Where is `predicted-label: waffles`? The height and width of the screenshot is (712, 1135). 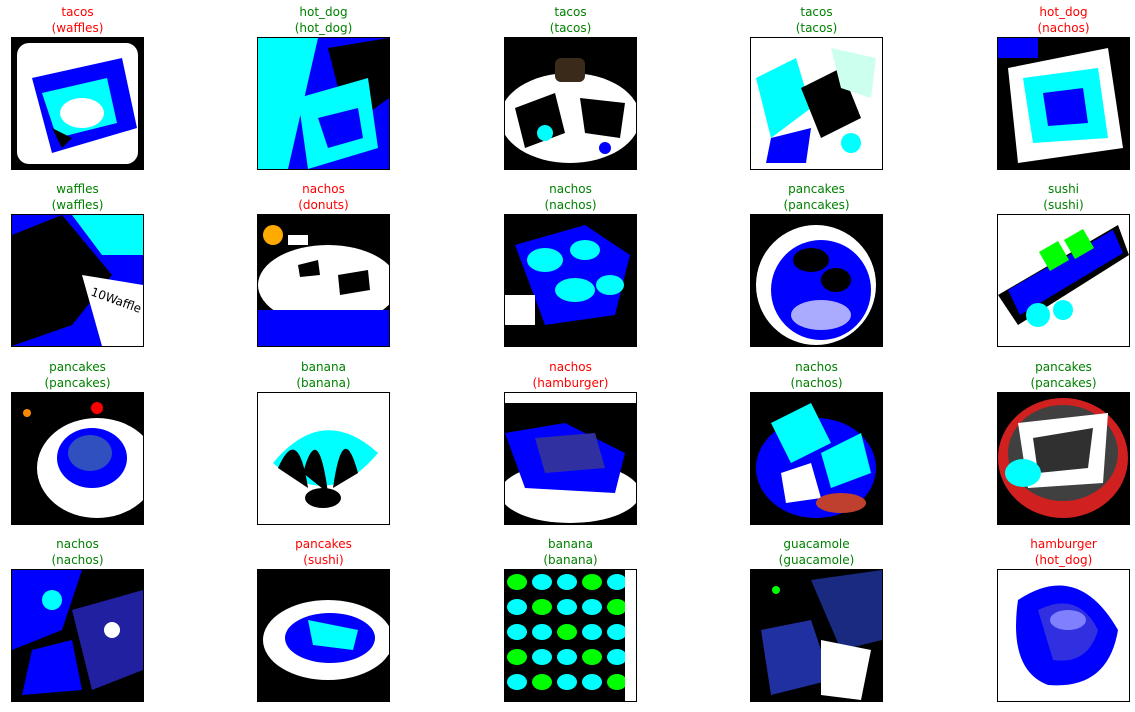
predicted-label: waffles is located at coordinates (77, 189).